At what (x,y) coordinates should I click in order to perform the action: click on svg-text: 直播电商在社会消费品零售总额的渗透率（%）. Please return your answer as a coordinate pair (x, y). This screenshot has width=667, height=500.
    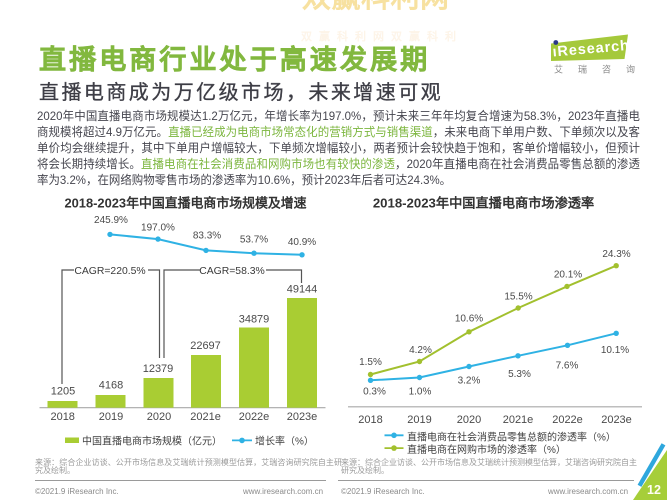
    Looking at the image, I should click on (511, 436).